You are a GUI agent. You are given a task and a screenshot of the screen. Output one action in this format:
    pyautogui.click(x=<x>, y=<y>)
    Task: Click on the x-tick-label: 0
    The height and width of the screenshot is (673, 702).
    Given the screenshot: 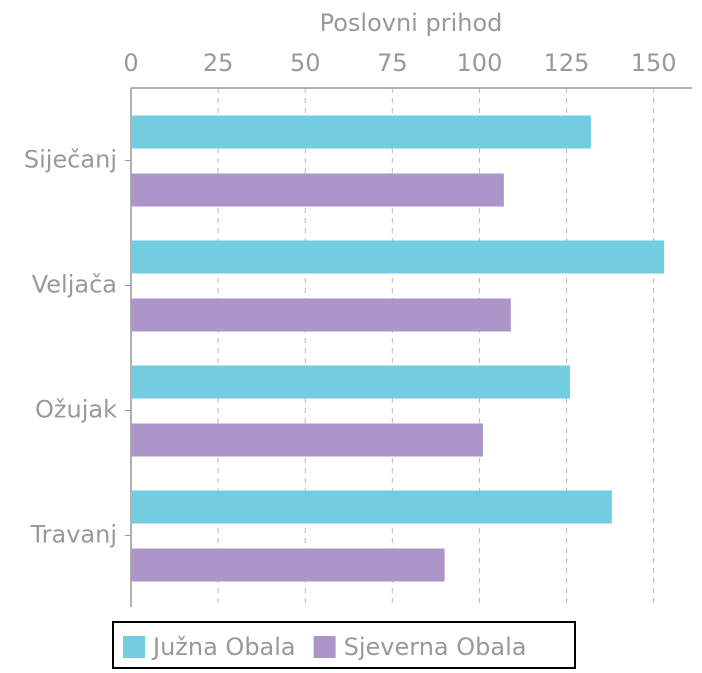 What is the action you would take?
    pyautogui.click(x=130, y=63)
    